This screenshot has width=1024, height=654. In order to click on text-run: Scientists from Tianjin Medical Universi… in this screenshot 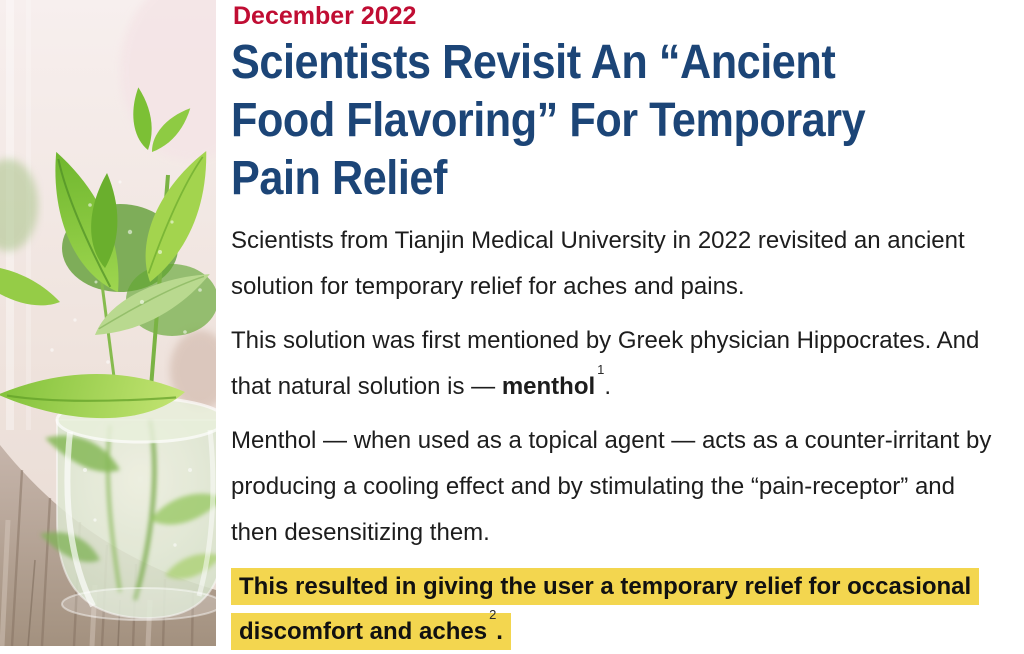, I will do `click(598, 263)`.